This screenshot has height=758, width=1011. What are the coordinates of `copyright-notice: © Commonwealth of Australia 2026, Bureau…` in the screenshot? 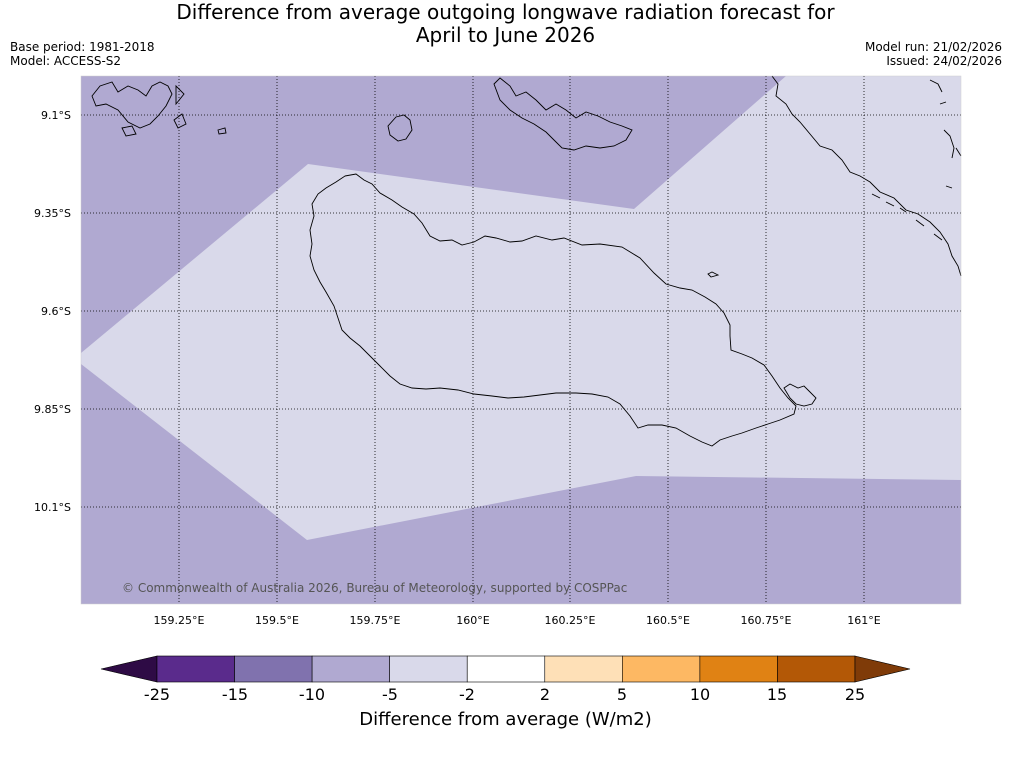 It's located at (374, 588).